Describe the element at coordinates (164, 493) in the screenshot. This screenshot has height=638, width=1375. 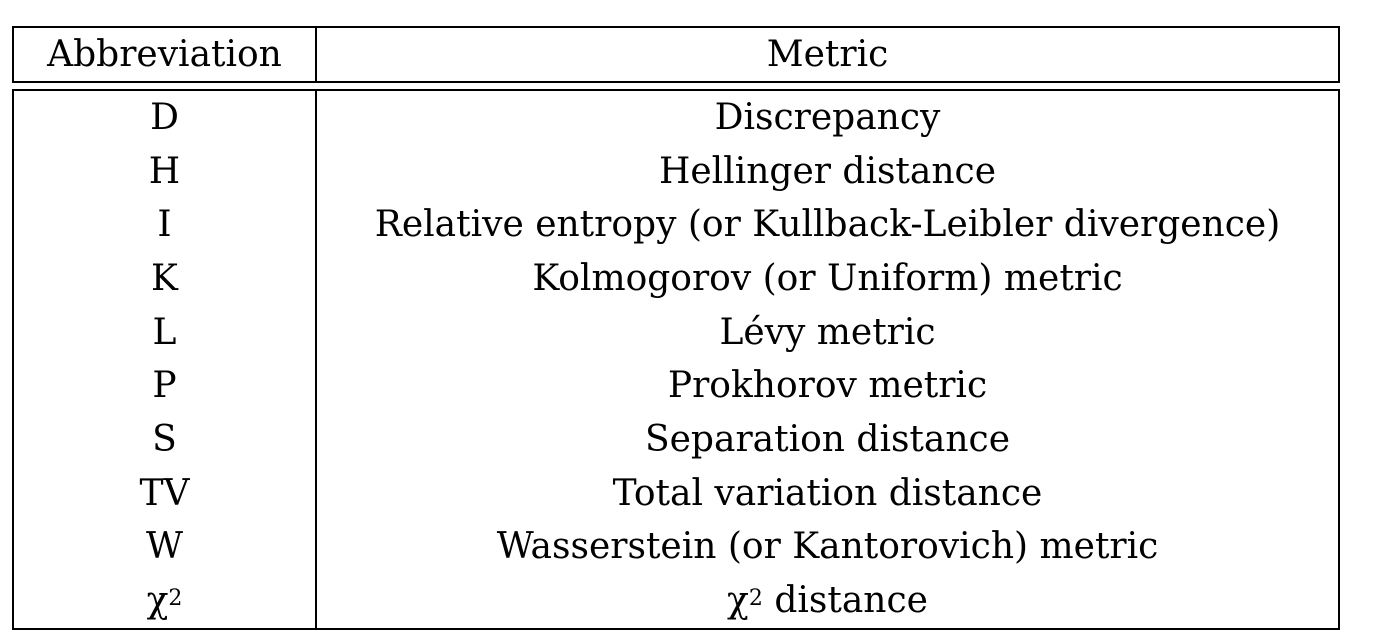
I see `abbr-cell: TV` at that location.